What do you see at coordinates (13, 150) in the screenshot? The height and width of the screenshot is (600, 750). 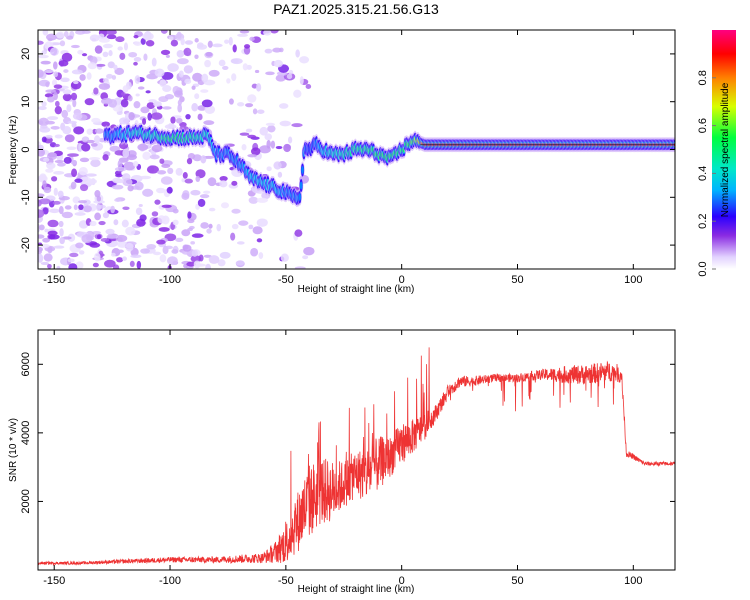 I see `spectrogram-y-label: Frequency (Hz)` at bounding box center [13, 150].